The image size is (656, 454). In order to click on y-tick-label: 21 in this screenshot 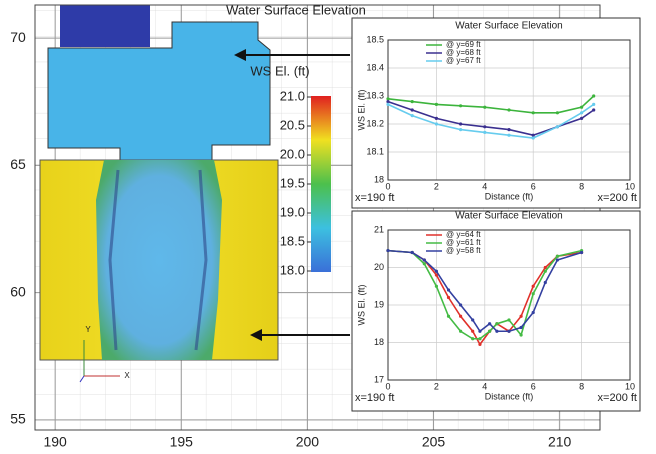, I will do `click(379, 229)`.